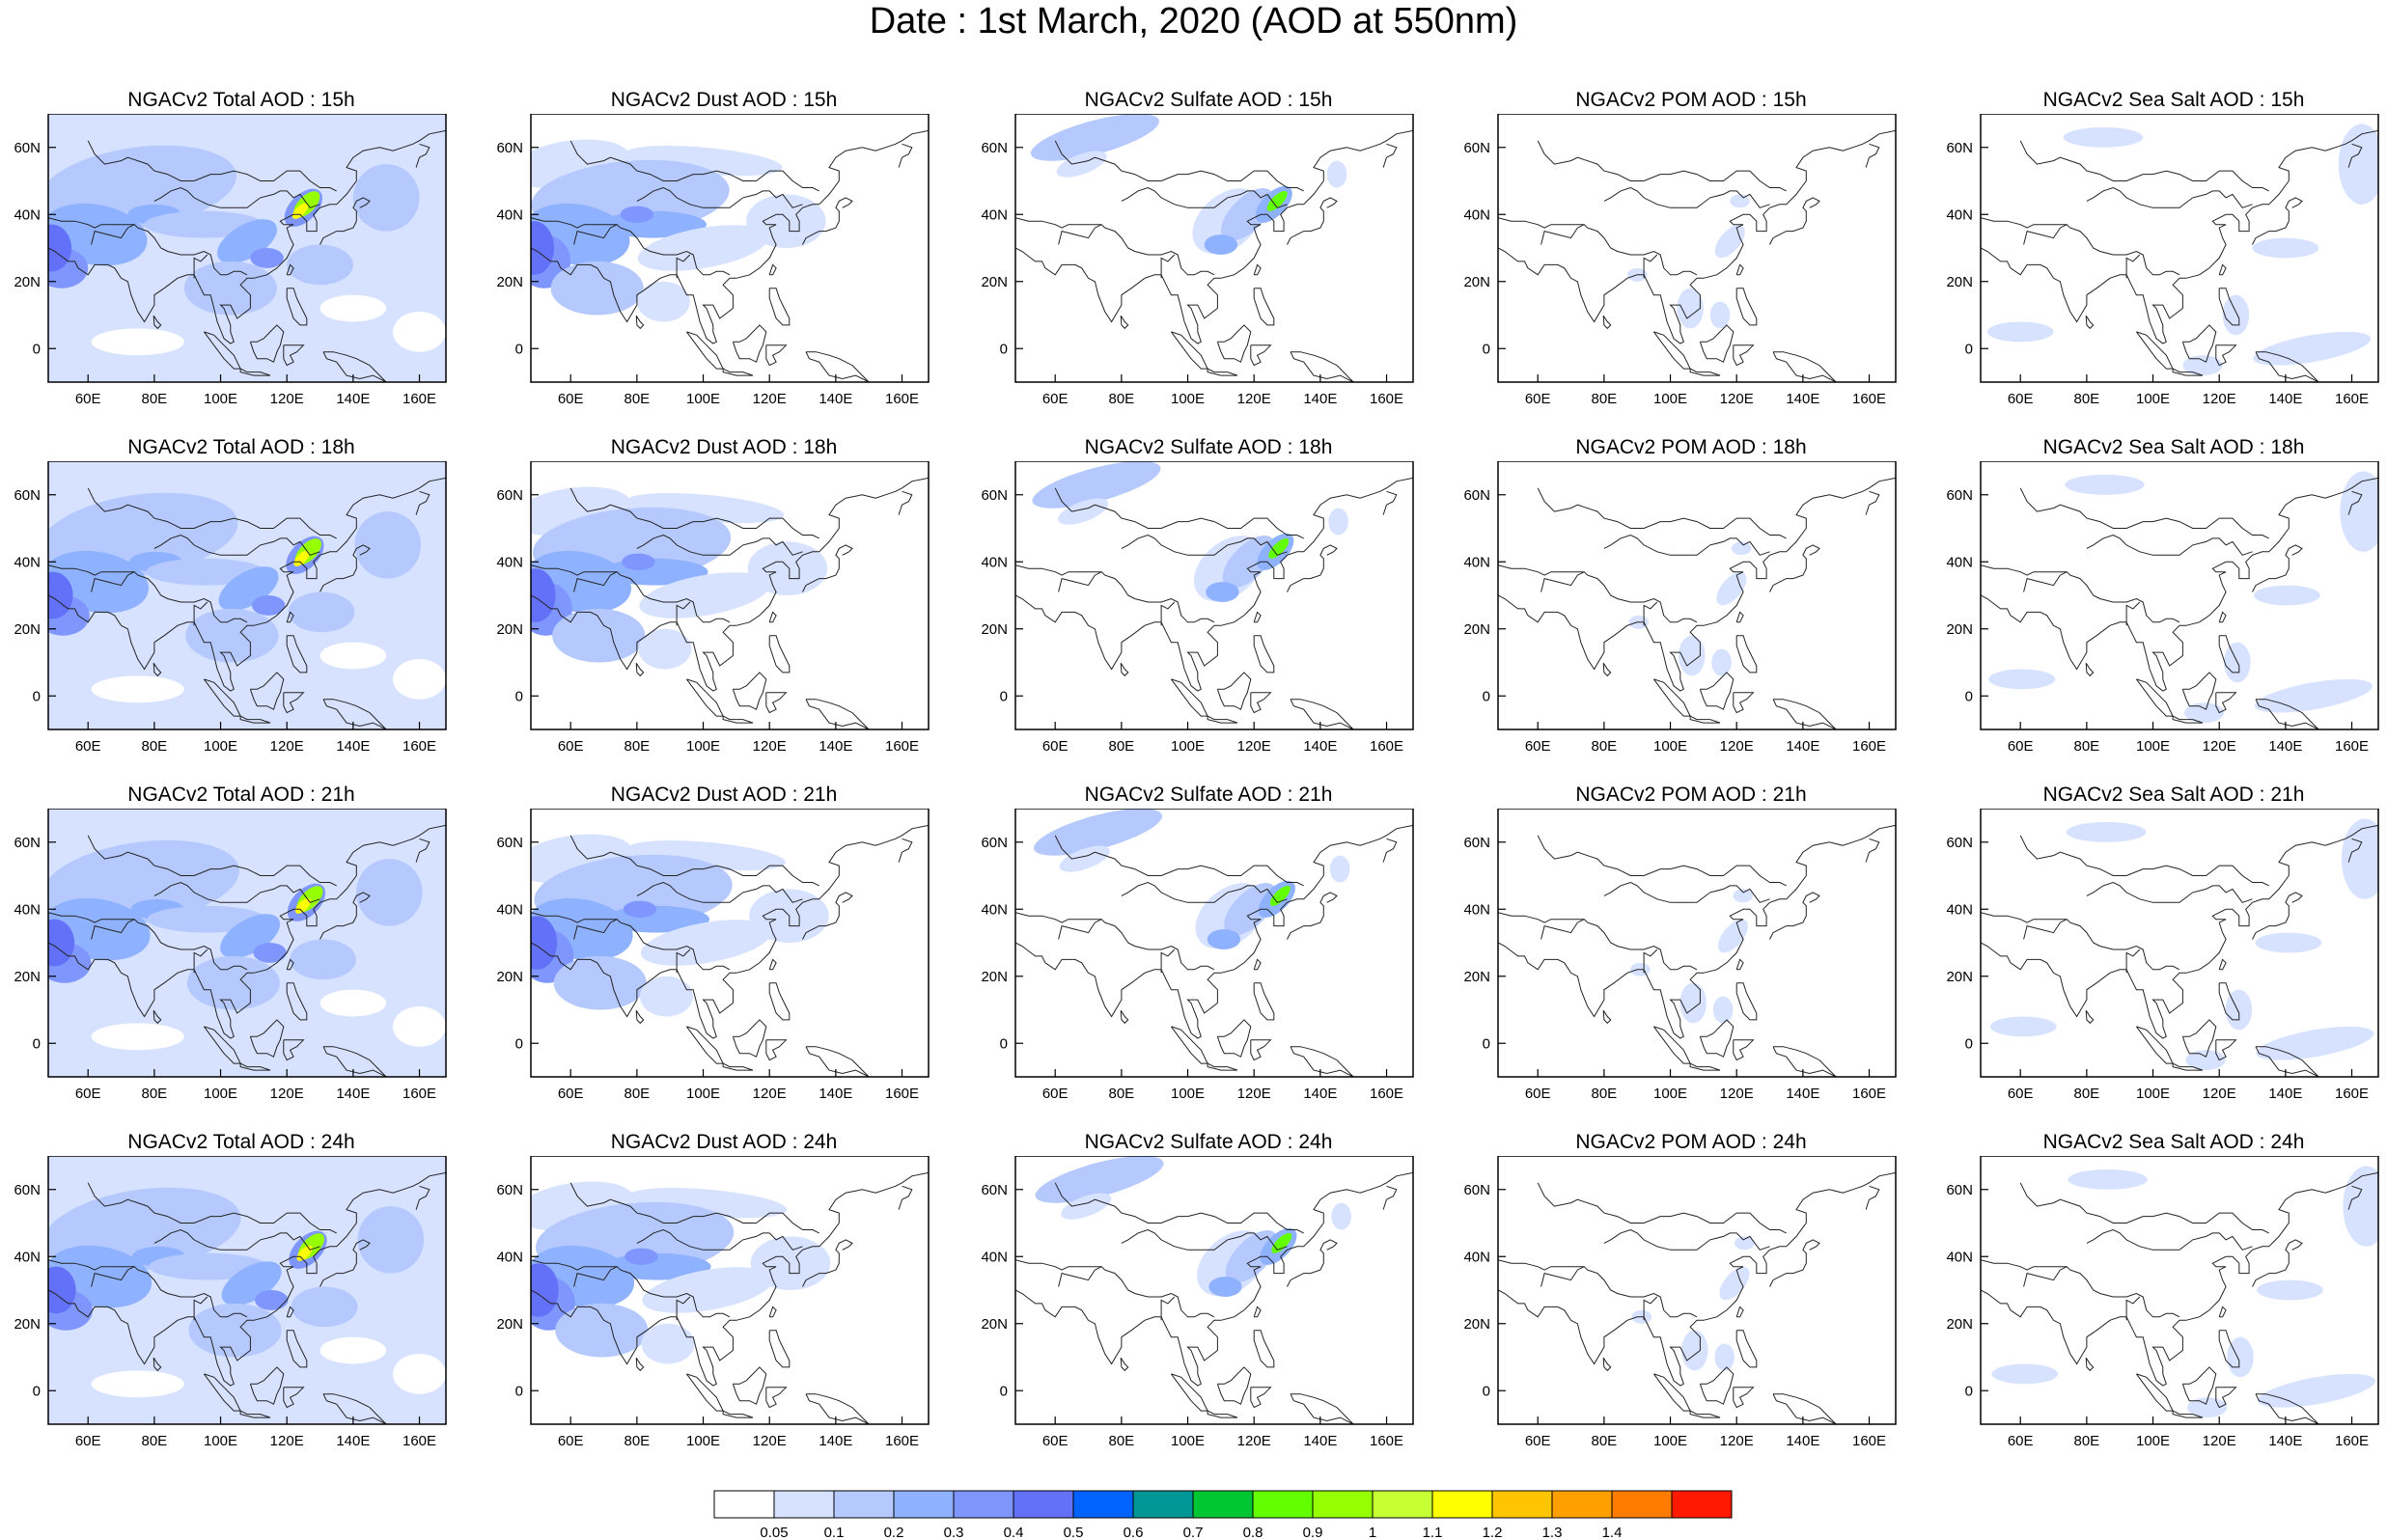 This screenshot has height=1540, width=2387. What do you see at coordinates (241, 447) in the screenshot?
I see `panel-title: NGACv2 Total AOD : 18h` at bounding box center [241, 447].